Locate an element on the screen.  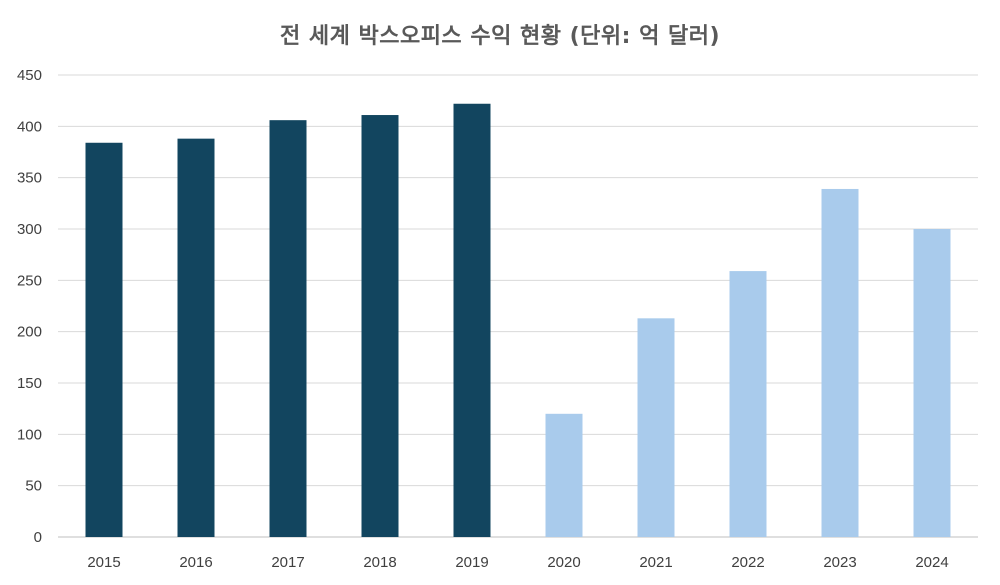
y-tick-label: 400 is located at coordinates (29, 126).